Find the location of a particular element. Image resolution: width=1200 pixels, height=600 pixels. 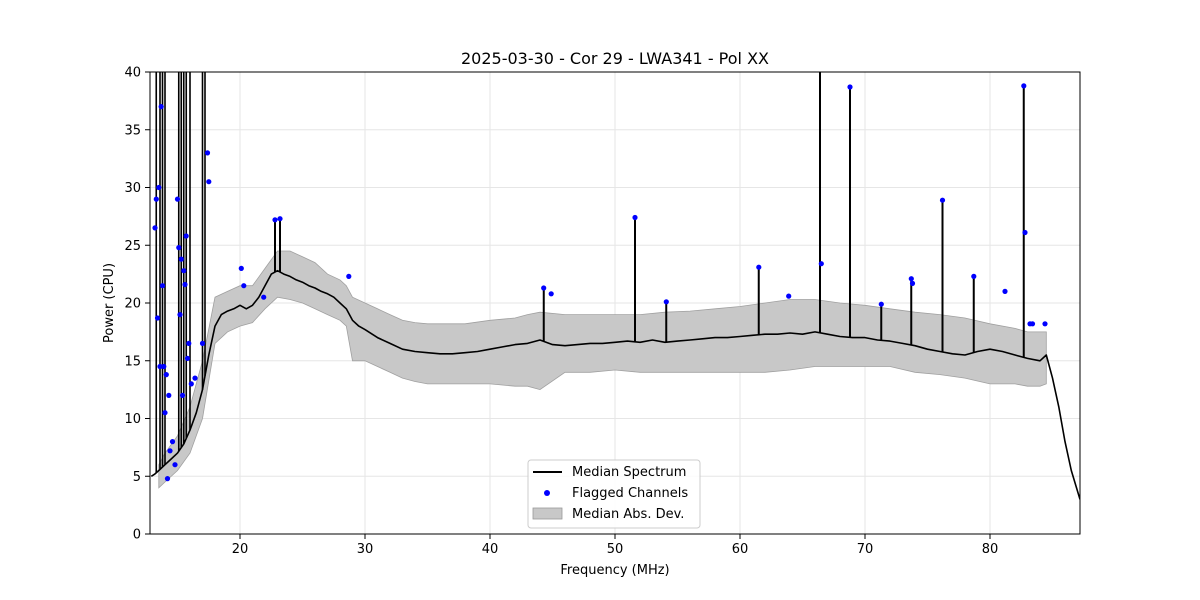

legend-flagged-swatch is located at coordinates (547, 493).